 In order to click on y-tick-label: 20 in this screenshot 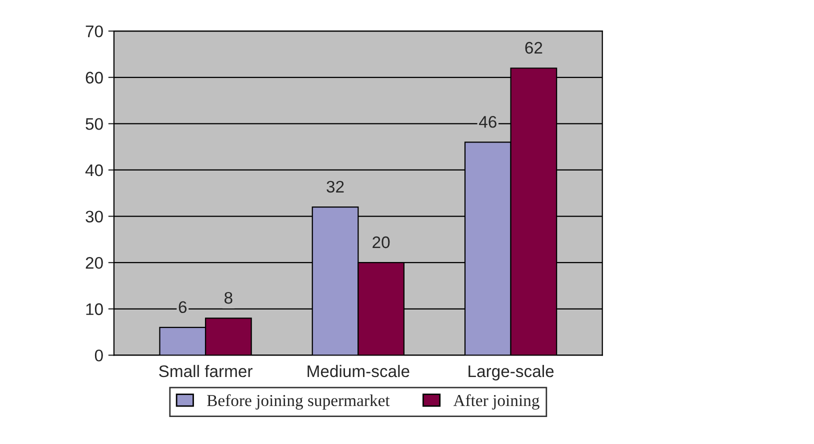, I will do `click(94, 262)`.